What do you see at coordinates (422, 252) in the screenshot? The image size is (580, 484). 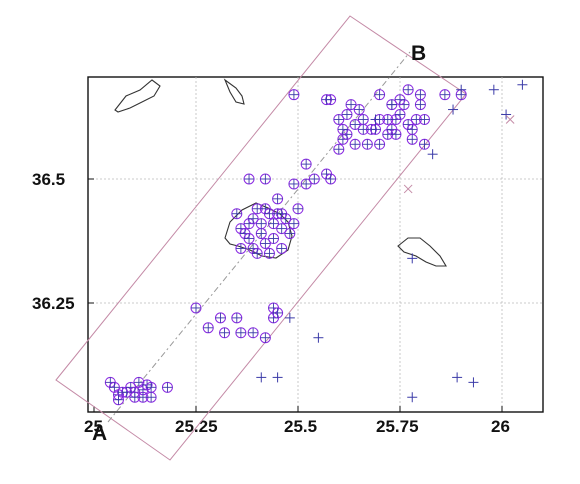 I see `island-coastline-east` at bounding box center [422, 252].